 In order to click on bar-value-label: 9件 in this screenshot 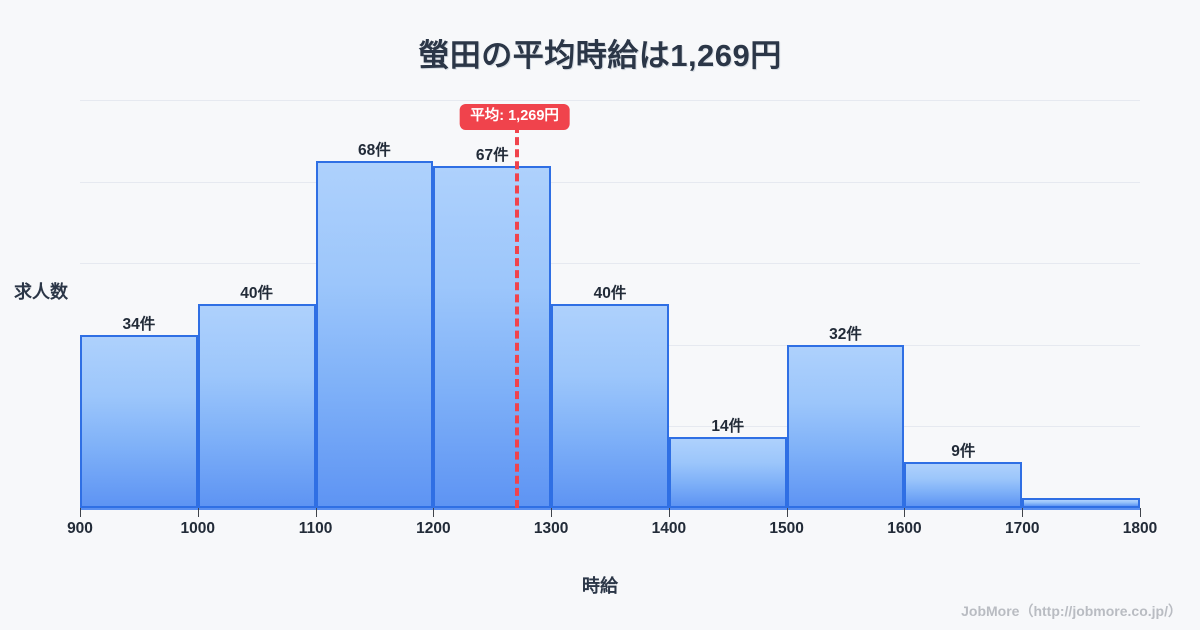, I will do `click(963, 452)`.